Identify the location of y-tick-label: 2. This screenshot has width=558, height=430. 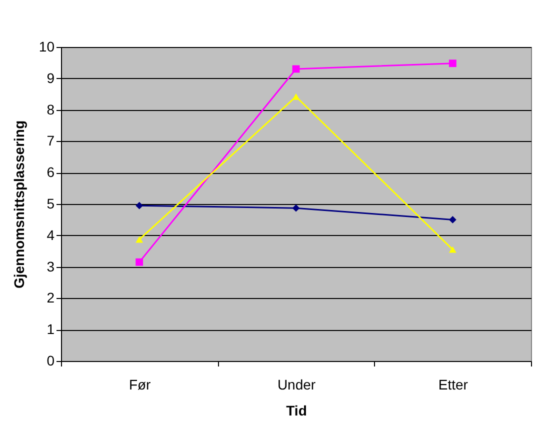
(50, 298).